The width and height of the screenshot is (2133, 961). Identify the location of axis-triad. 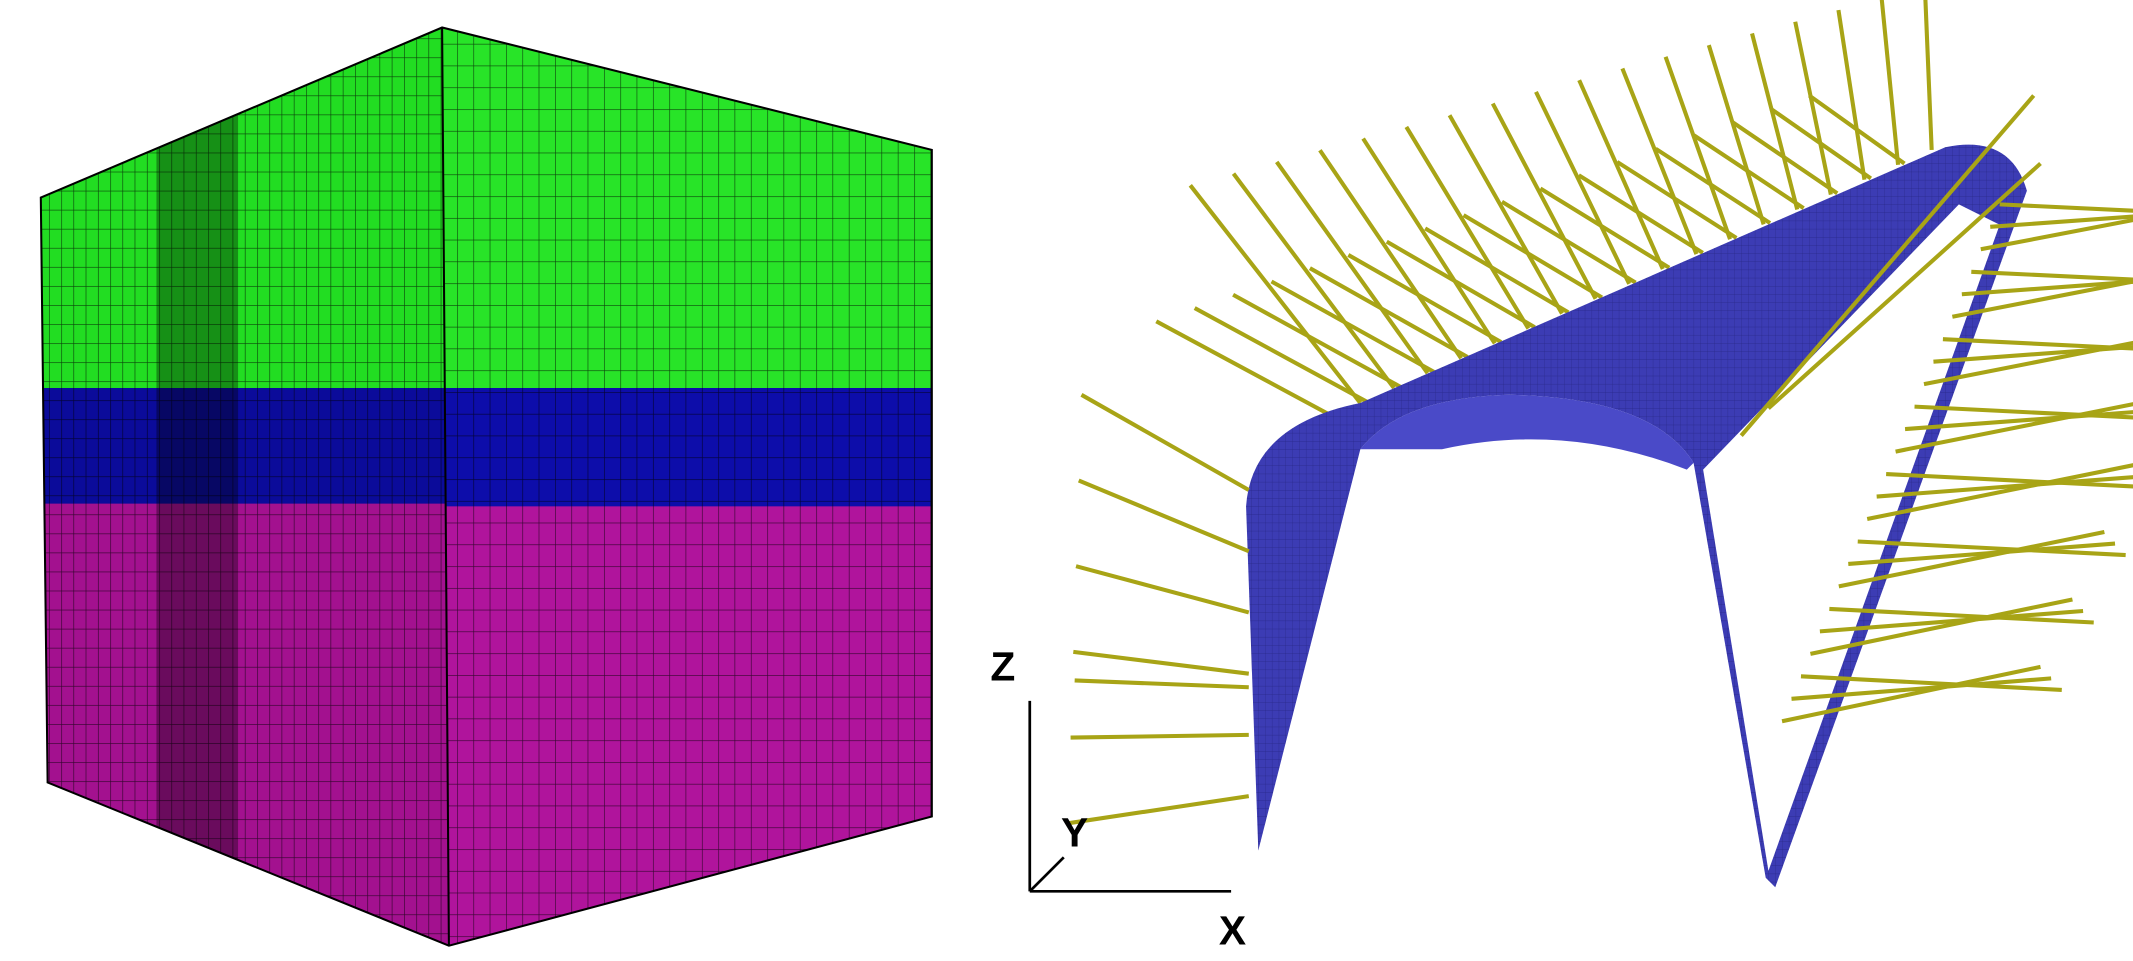
(1130, 796).